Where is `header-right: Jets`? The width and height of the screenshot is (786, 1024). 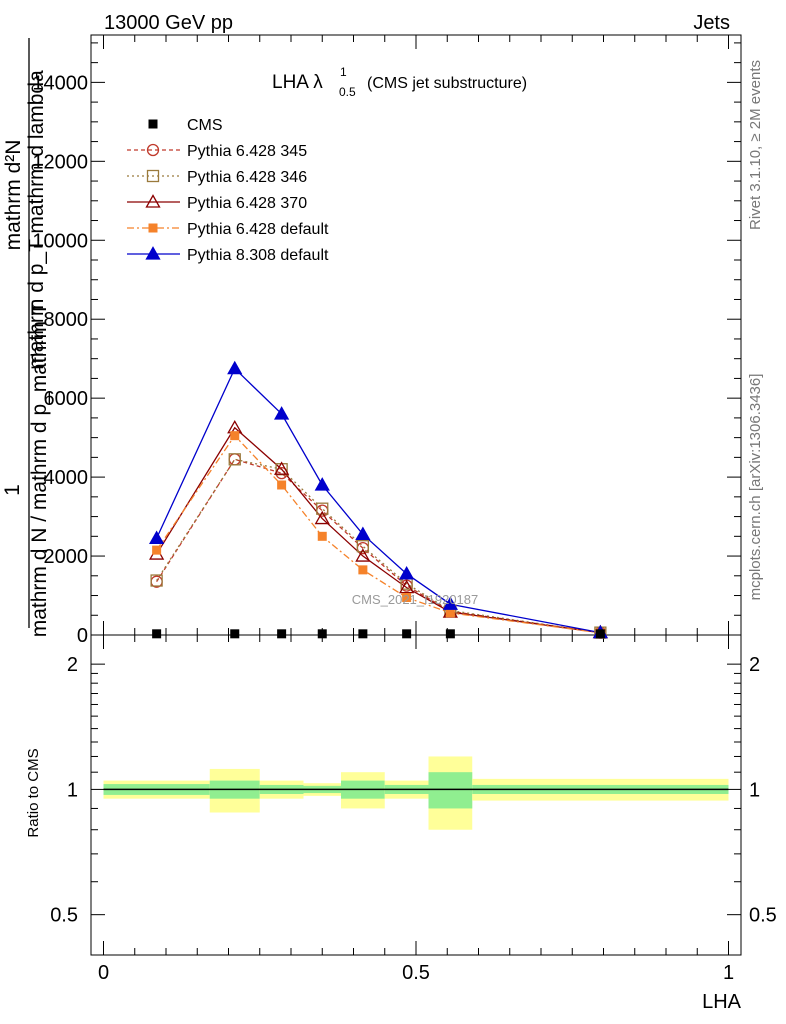
header-right: Jets is located at coordinates (711, 23).